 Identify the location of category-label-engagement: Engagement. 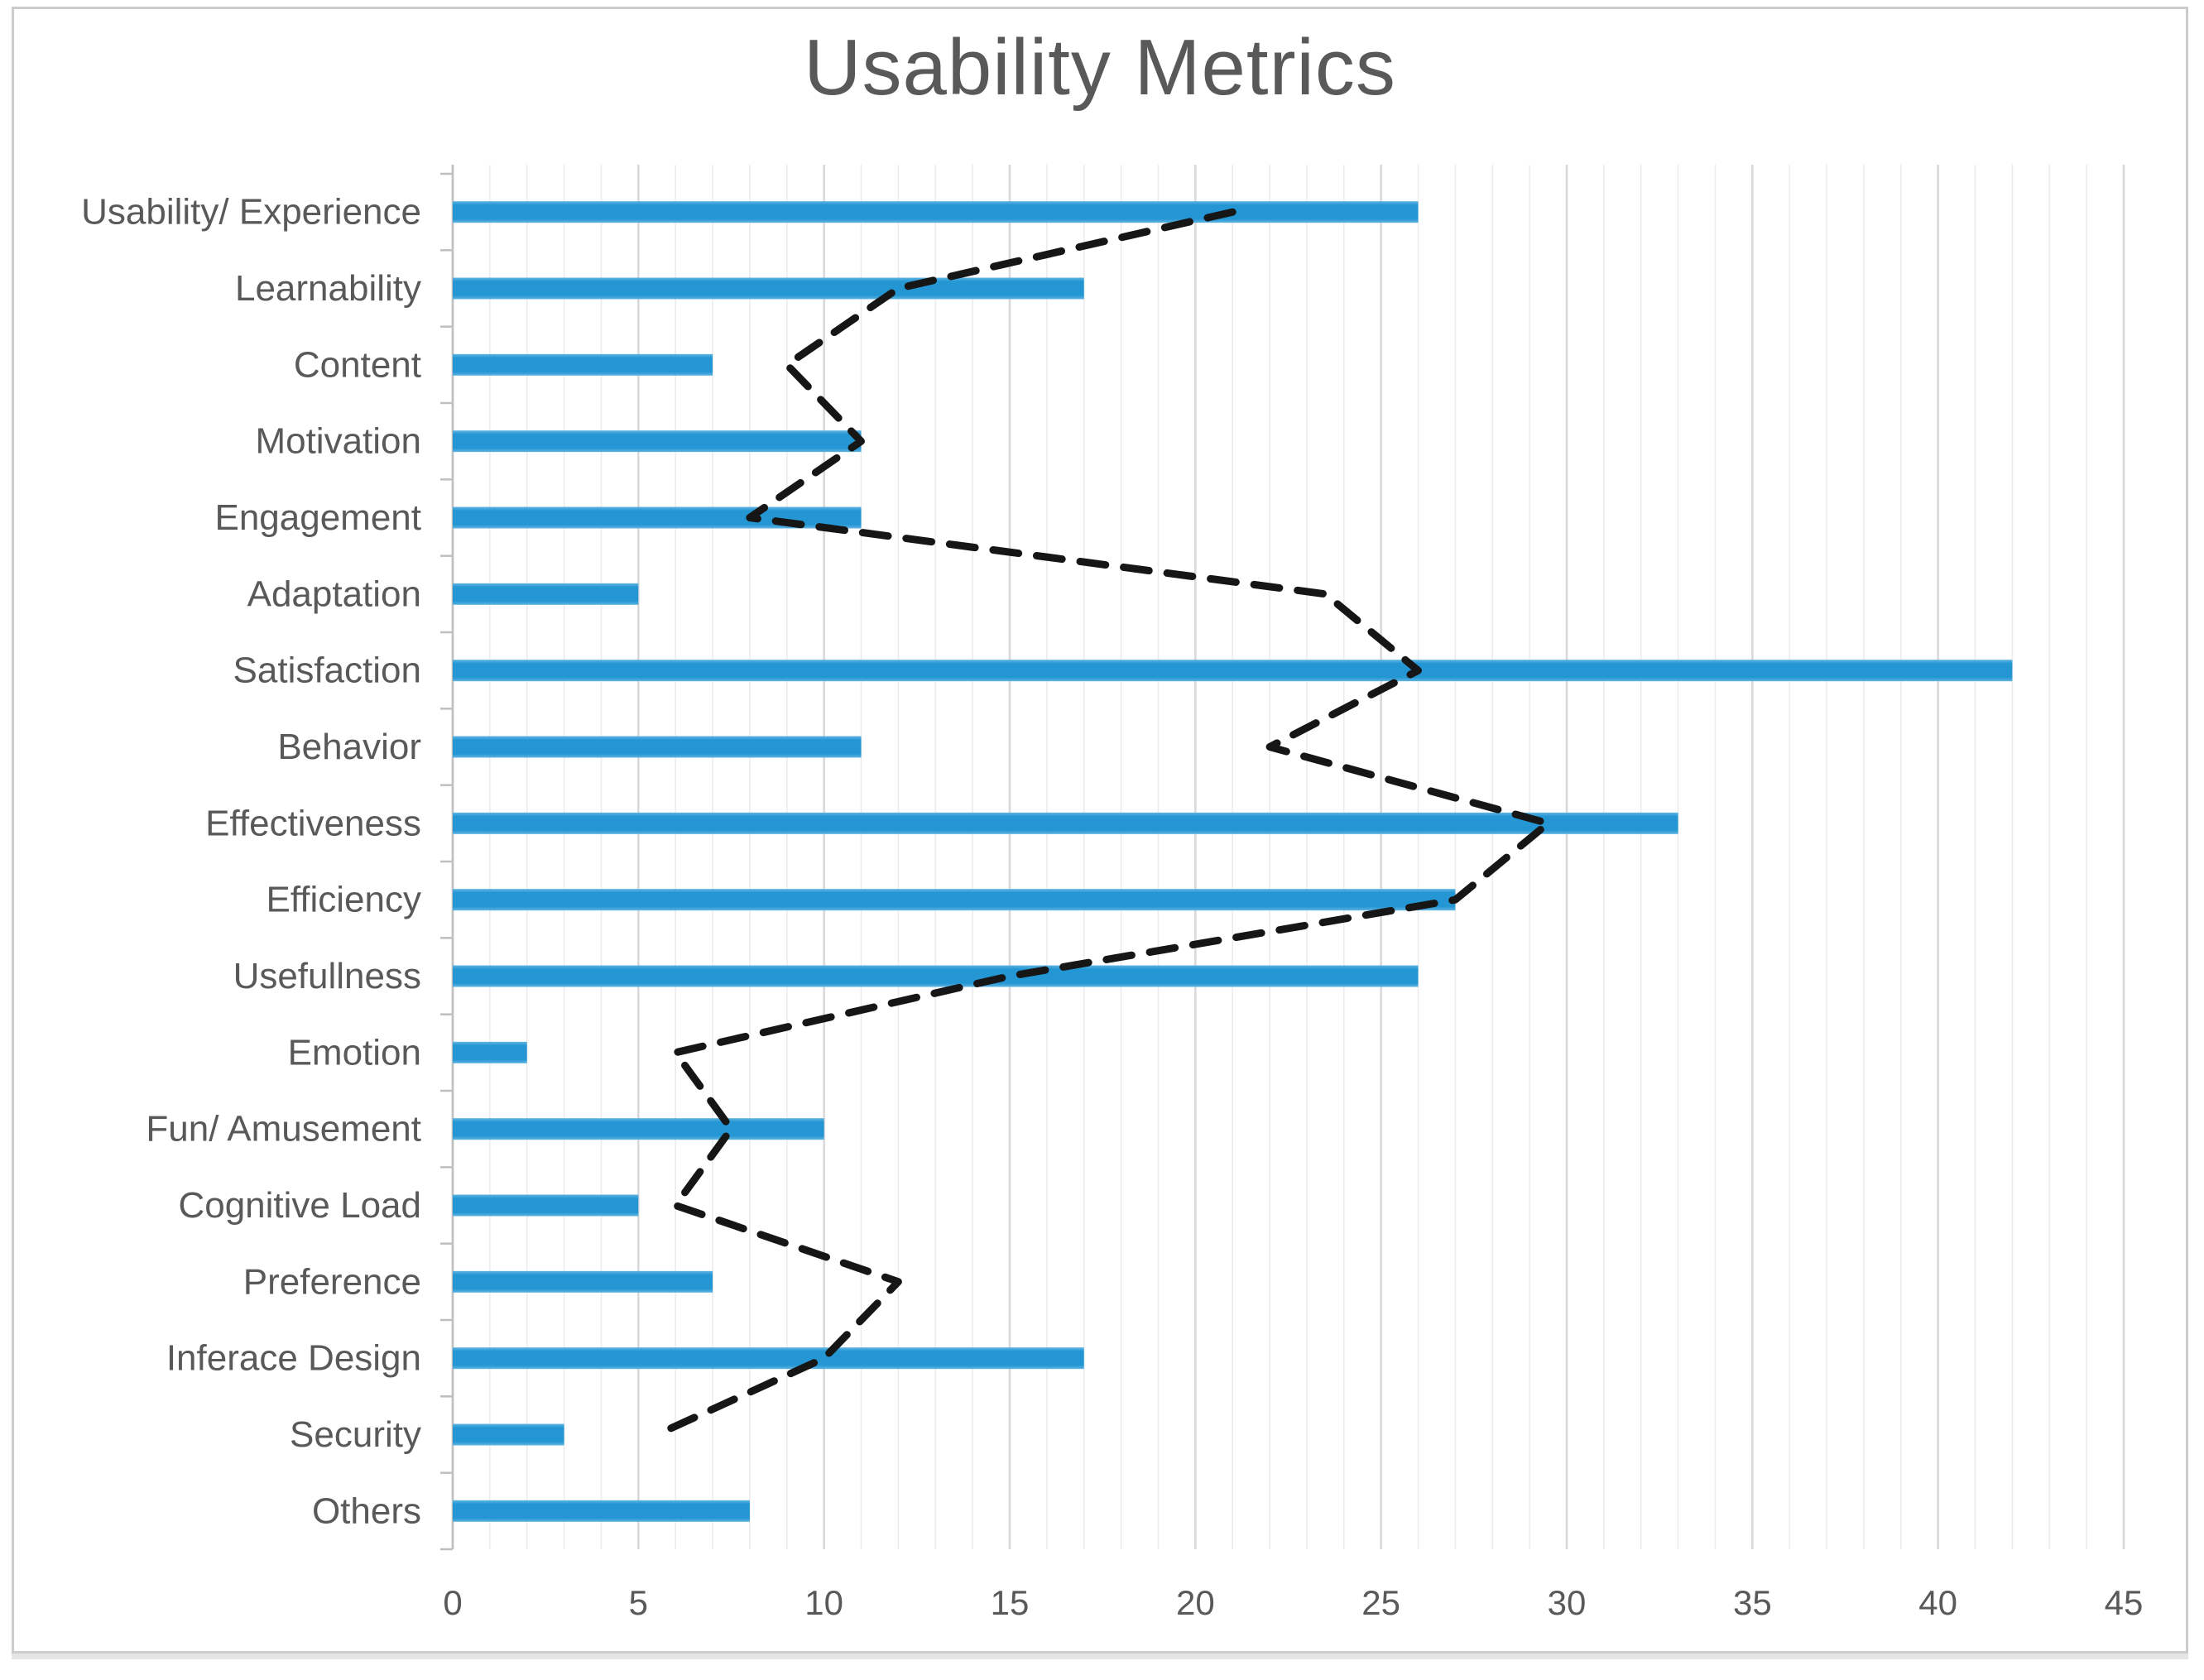
(317, 517).